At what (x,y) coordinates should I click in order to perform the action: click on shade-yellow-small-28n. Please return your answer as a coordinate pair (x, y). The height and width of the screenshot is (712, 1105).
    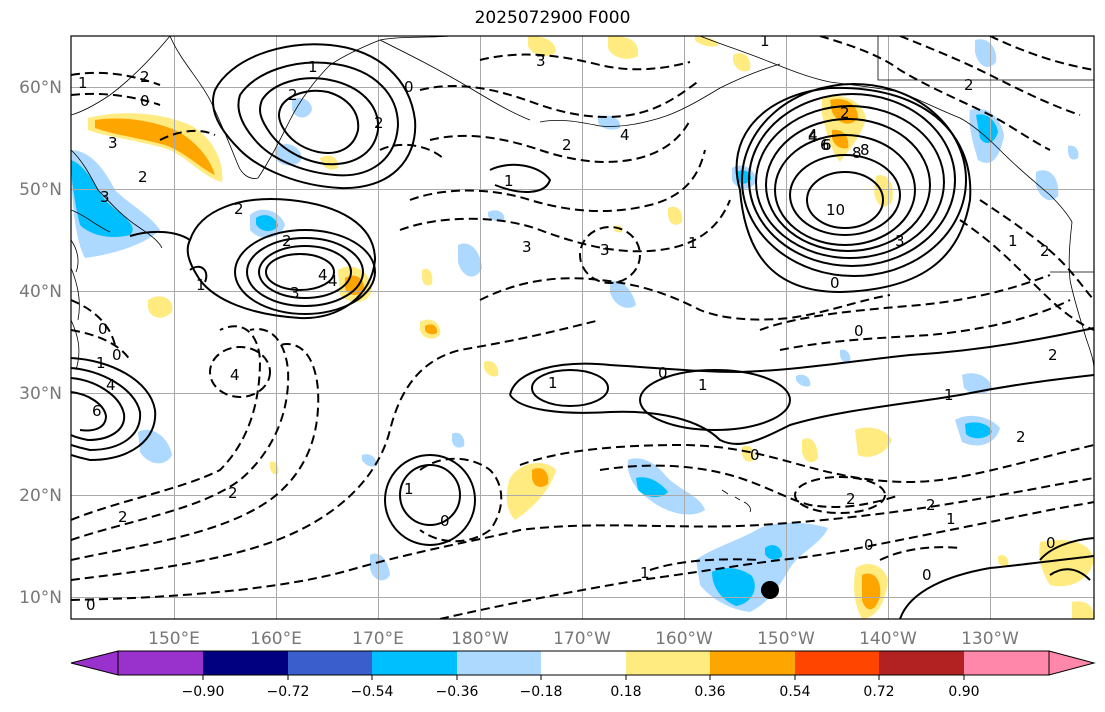
    Looking at the image, I should click on (491, 368).